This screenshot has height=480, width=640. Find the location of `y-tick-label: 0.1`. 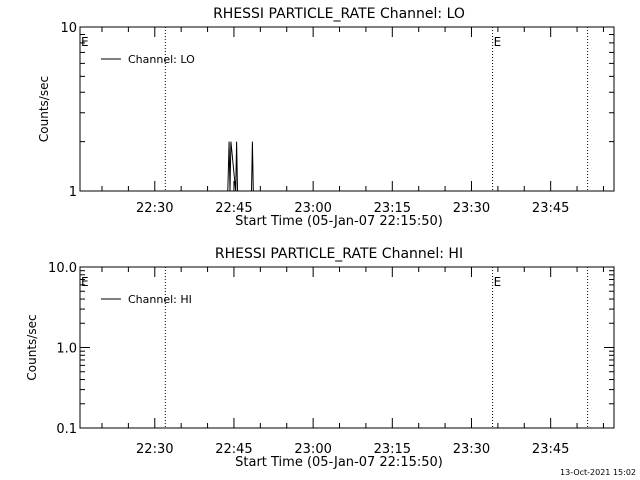

y-tick-label: 0.1 is located at coordinates (66, 429).